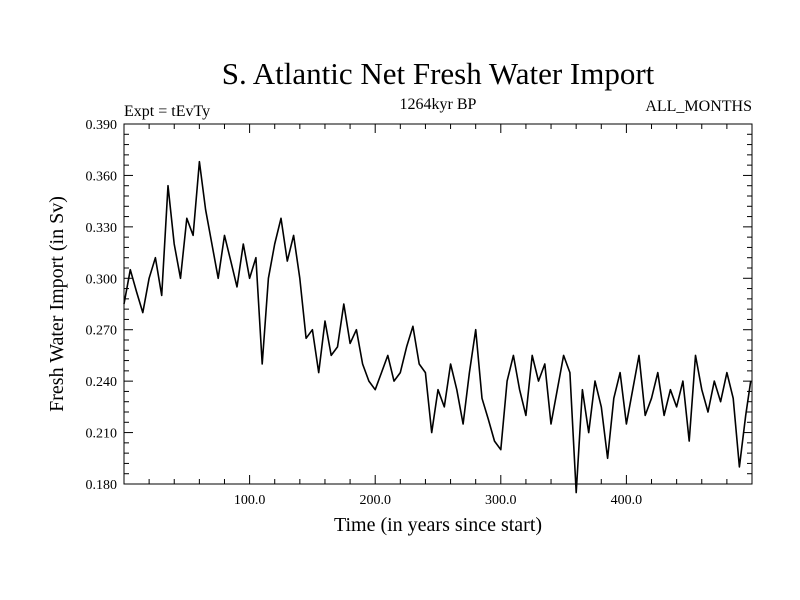 The height and width of the screenshot is (600, 800). I want to click on period-label: ALL_MONTHS, so click(698, 106).